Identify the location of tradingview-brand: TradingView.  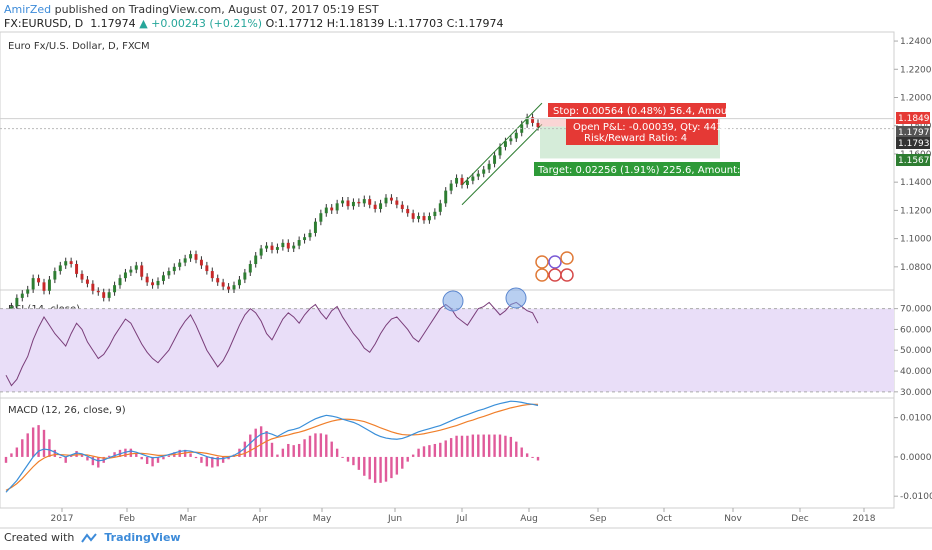
(142, 537).